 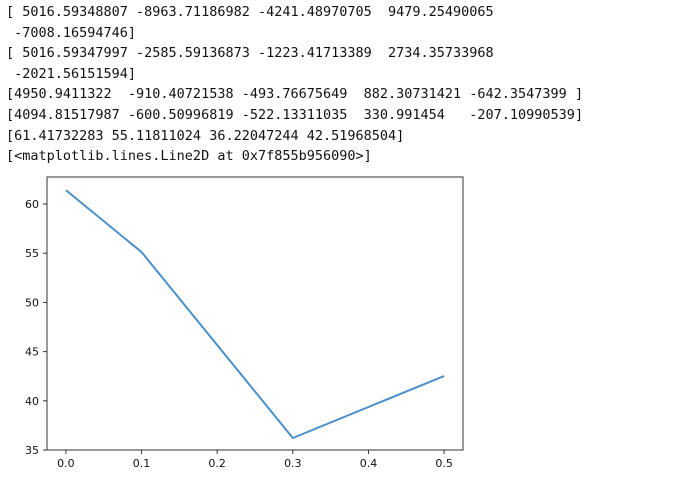 What do you see at coordinates (293, 463) in the screenshot?
I see `x-tick-label: 0.3` at bounding box center [293, 463].